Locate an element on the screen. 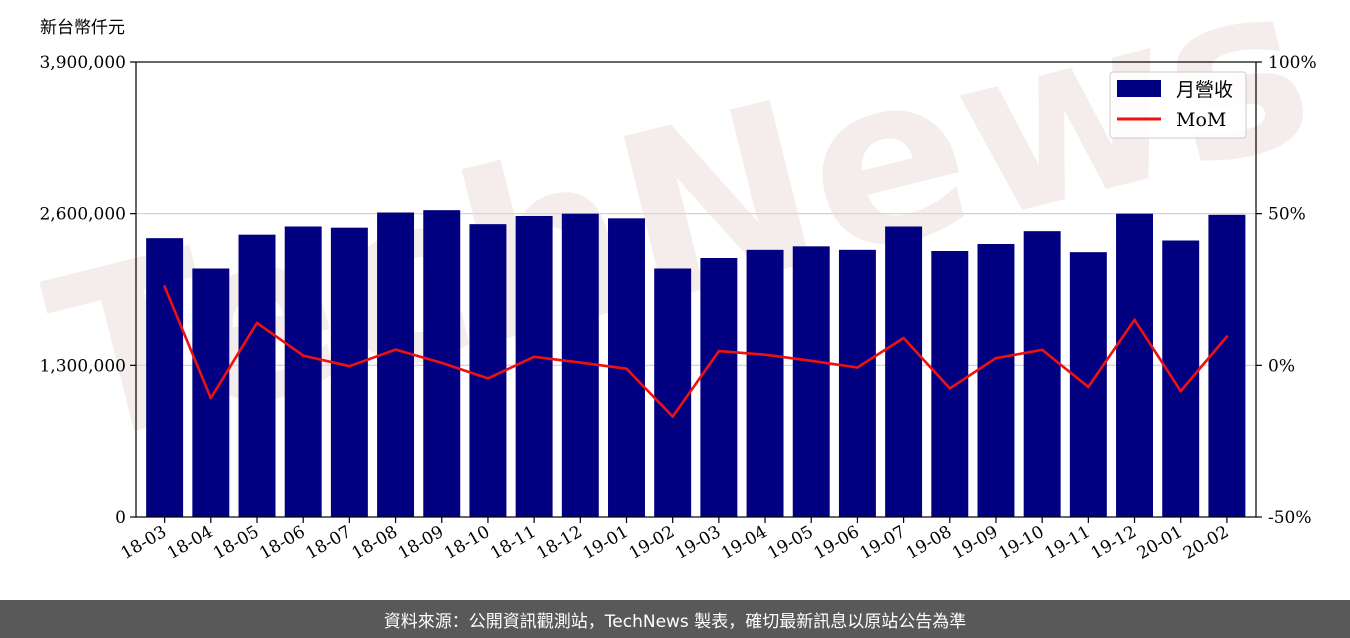 The image size is (1350, 638). y2-tick-label: 0% is located at coordinates (1281, 366).